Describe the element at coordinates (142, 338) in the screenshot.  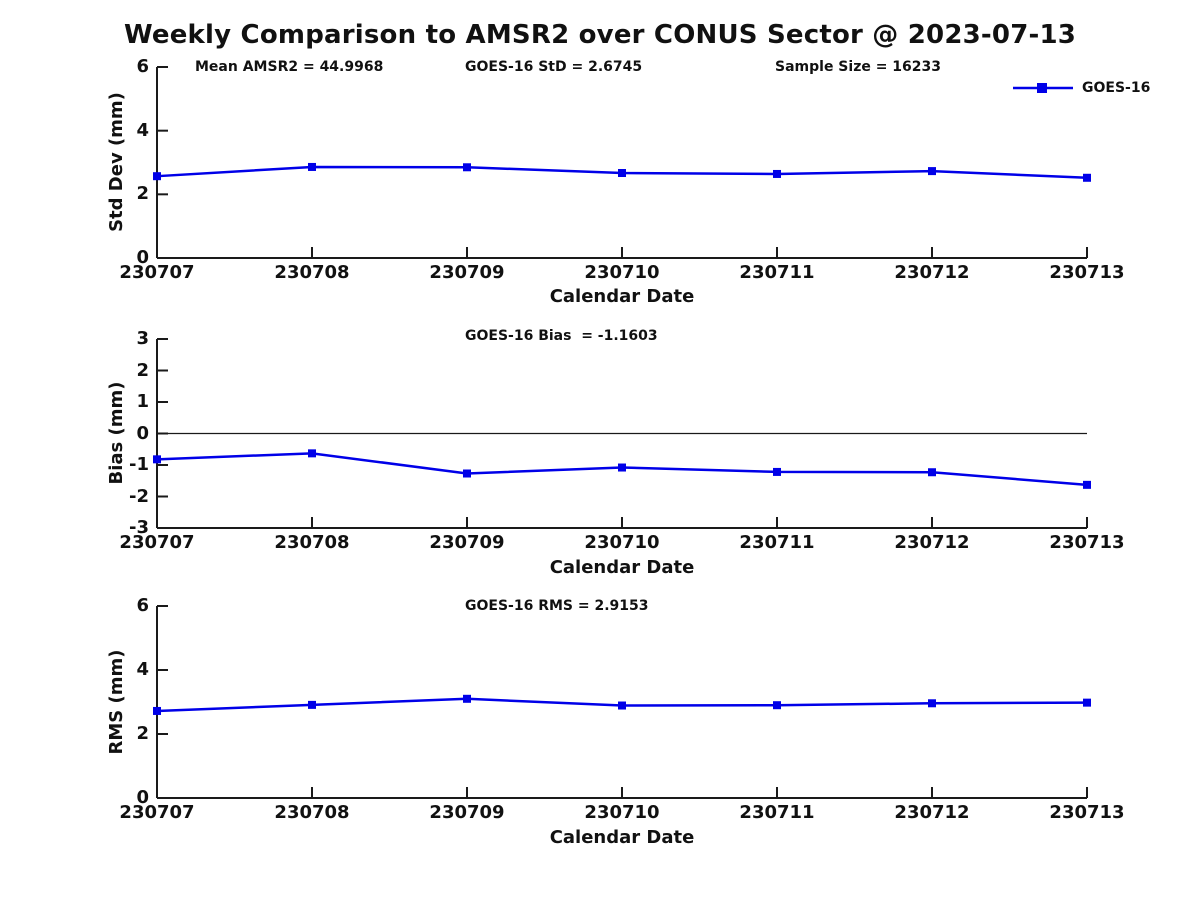
I see `y-tick-label: 3` at that location.